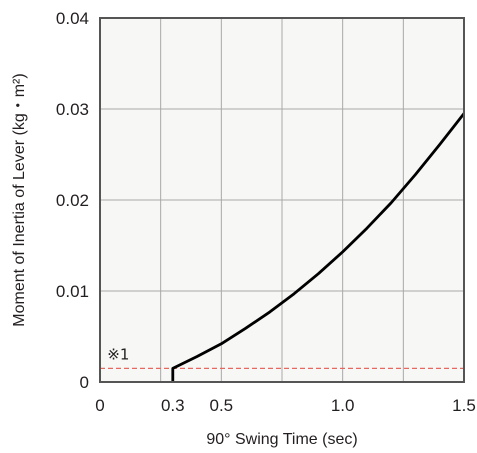 The width and height of the screenshot is (477, 453). What do you see at coordinates (84, 382) in the screenshot?
I see `y-tick-label-0: 0` at bounding box center [84, 382].